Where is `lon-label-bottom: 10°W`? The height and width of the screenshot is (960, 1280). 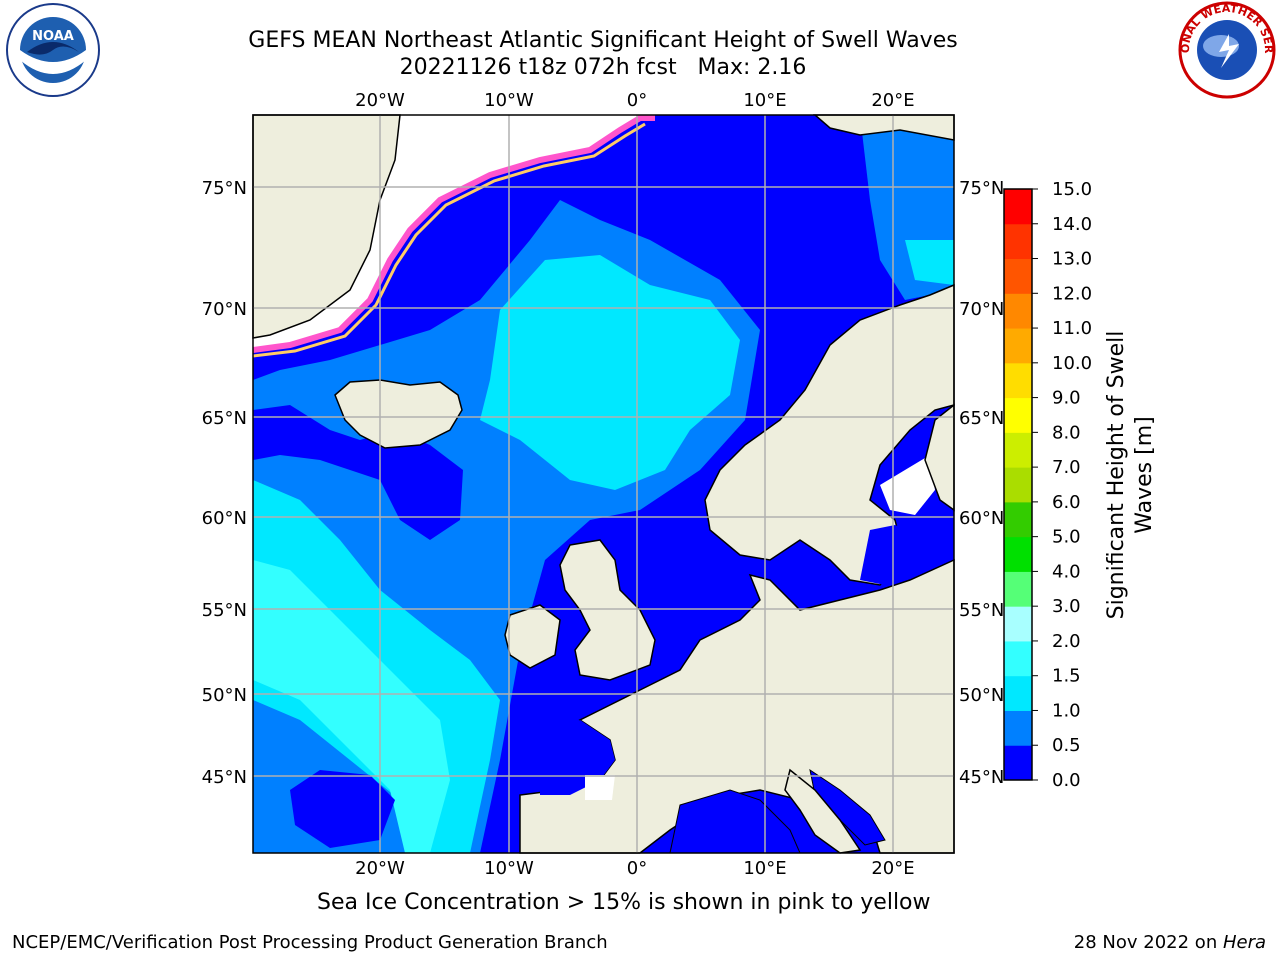
lon-label-bottom: 10°W is located at coordinates (509, 868).